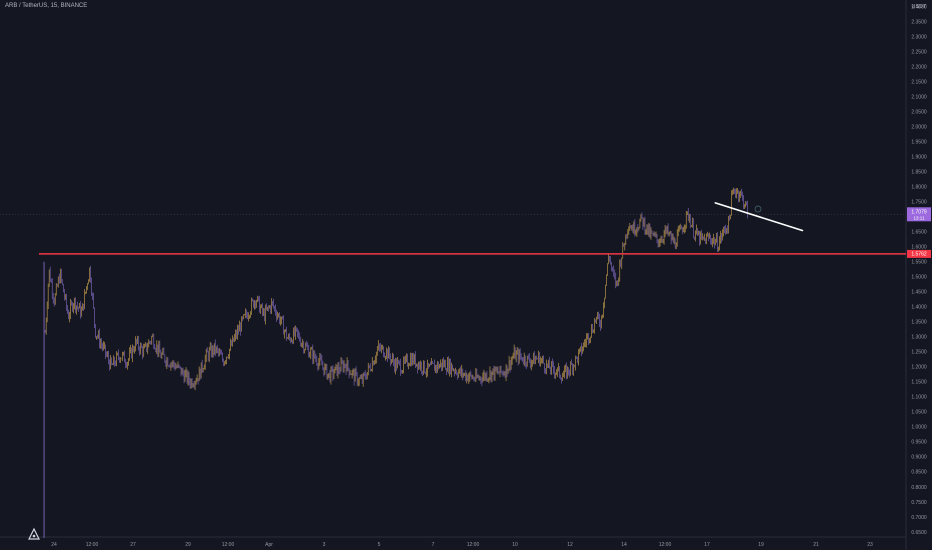  Describe the element at coordinates (919, 308) in the screenshot. I see `y-tick-label: 1.4000` at that location.